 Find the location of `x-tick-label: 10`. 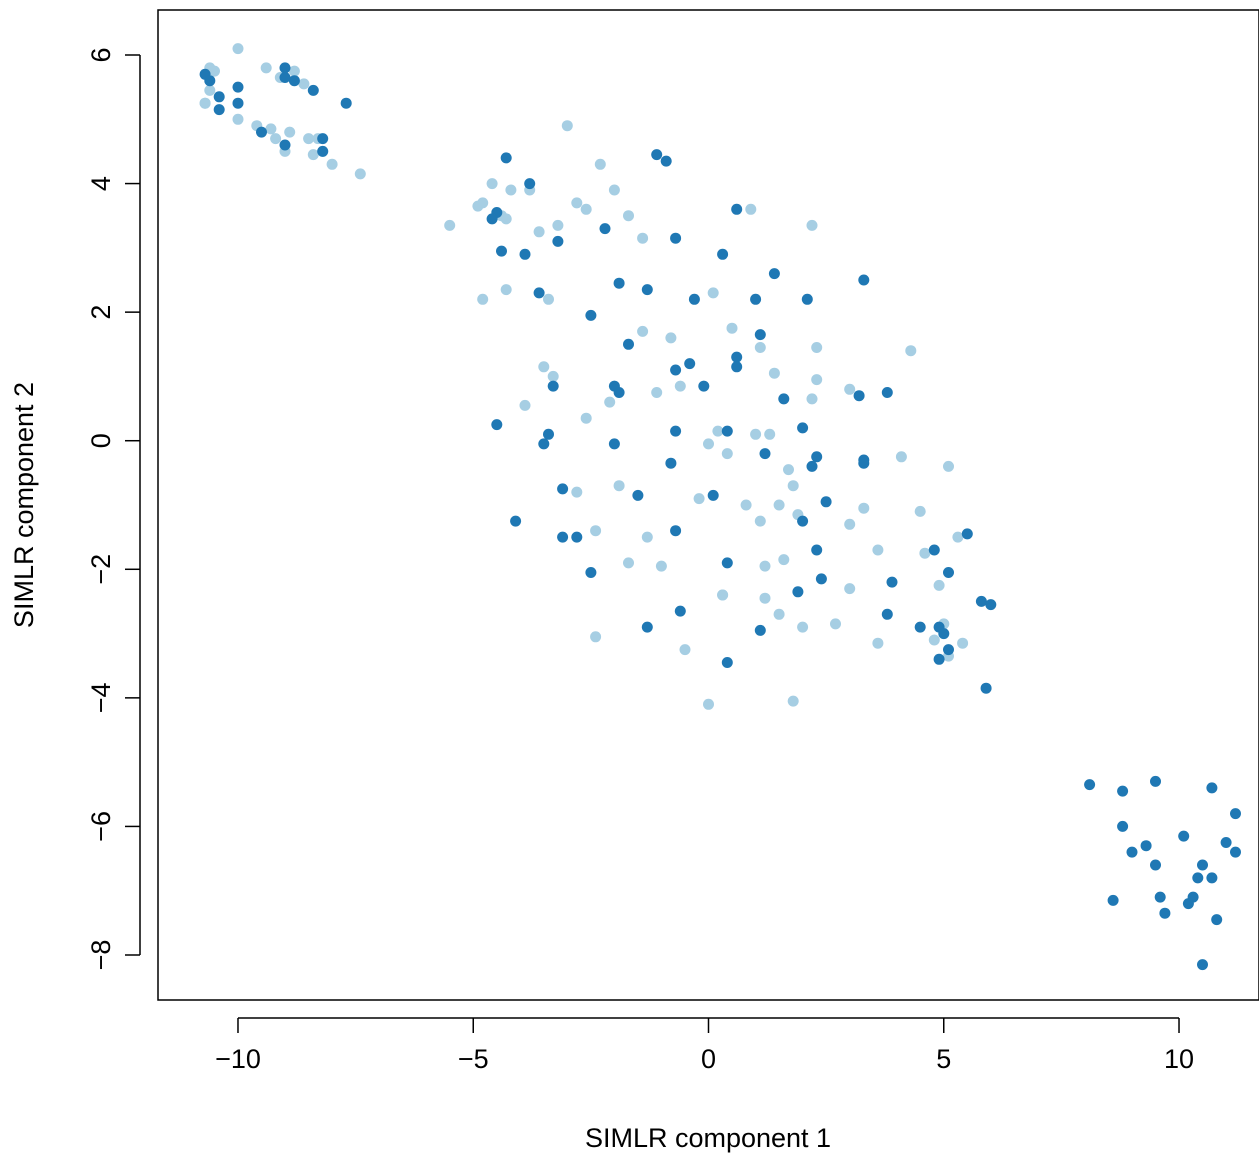

x-tick-label: 10 is located at coordinates (1179, 1059).